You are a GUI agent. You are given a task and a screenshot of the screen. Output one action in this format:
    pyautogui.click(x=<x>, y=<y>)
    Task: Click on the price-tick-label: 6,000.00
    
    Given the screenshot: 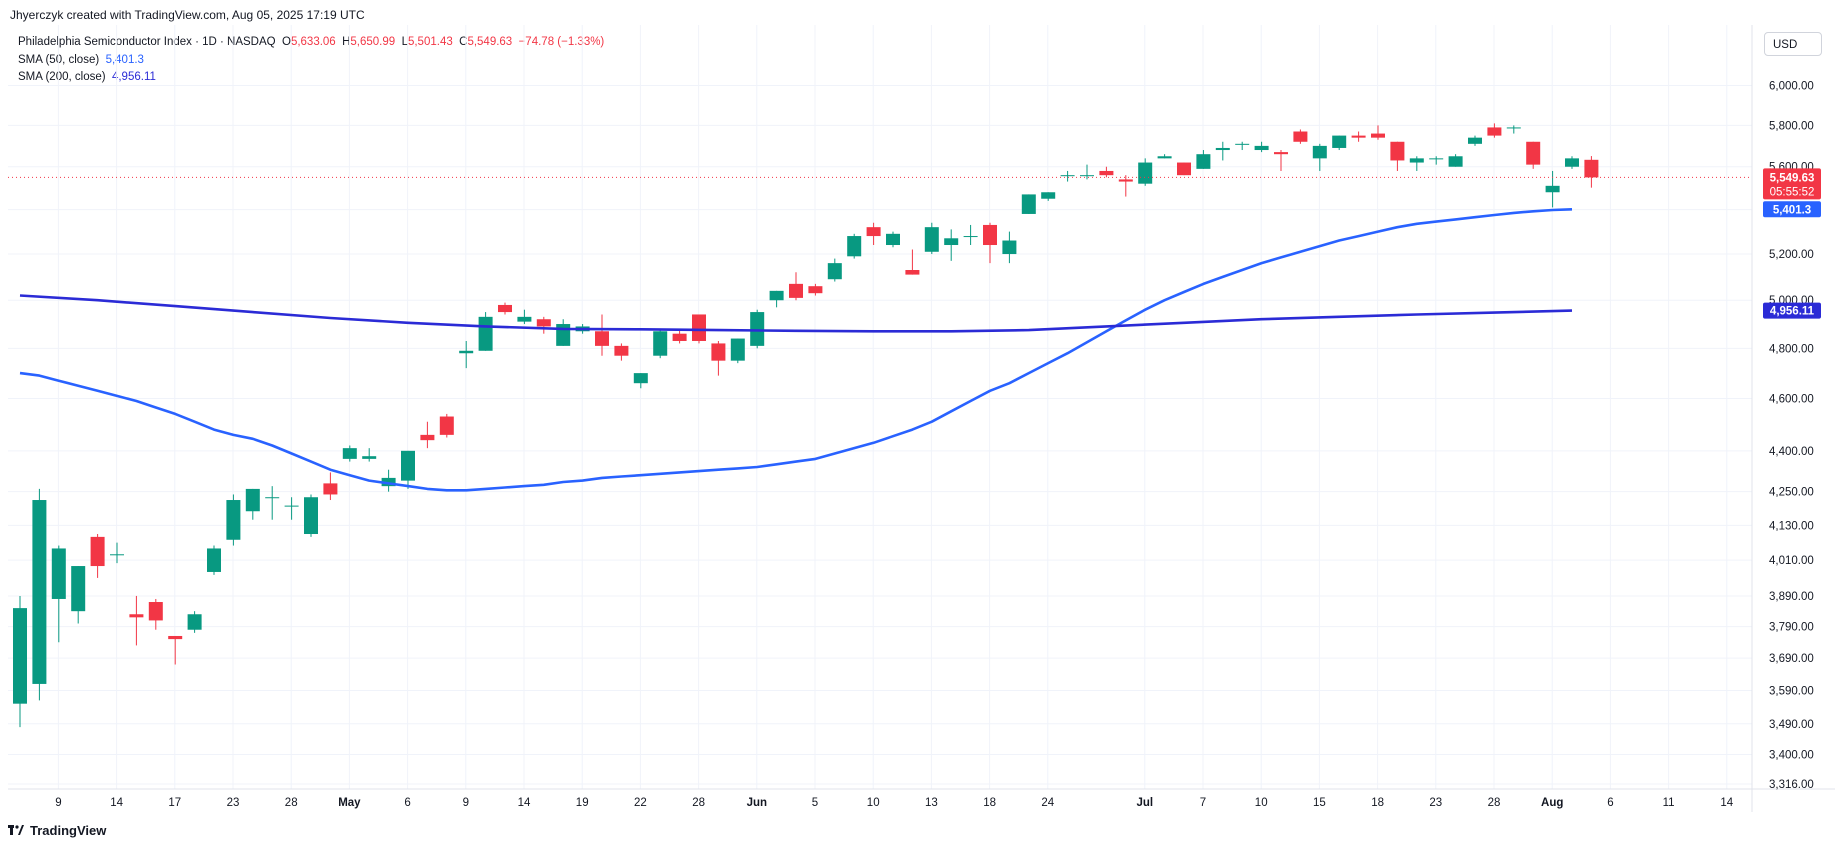 What is the action you would take?
    pyautogui.click(x=1791, y=86)
    